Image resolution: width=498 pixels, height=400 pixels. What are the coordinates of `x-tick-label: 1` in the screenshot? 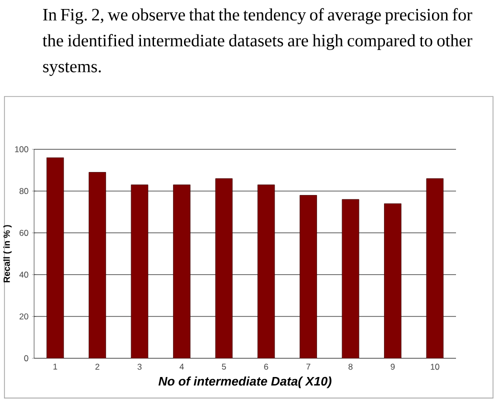 It's located at (55, 367).